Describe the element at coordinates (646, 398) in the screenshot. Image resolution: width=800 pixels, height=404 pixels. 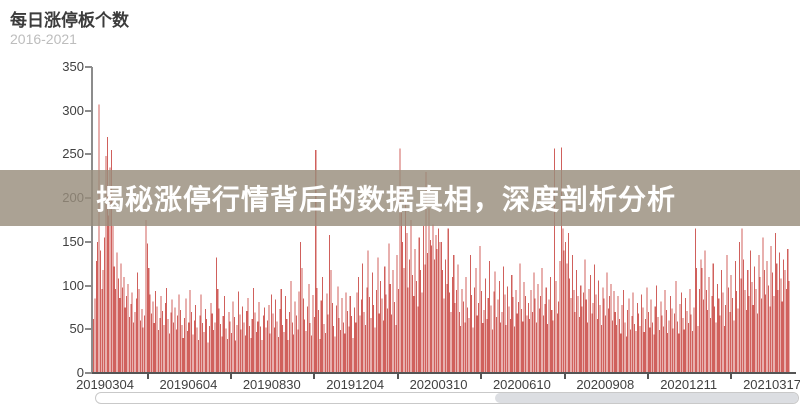
I see `scrollbar-thumb` at that location.